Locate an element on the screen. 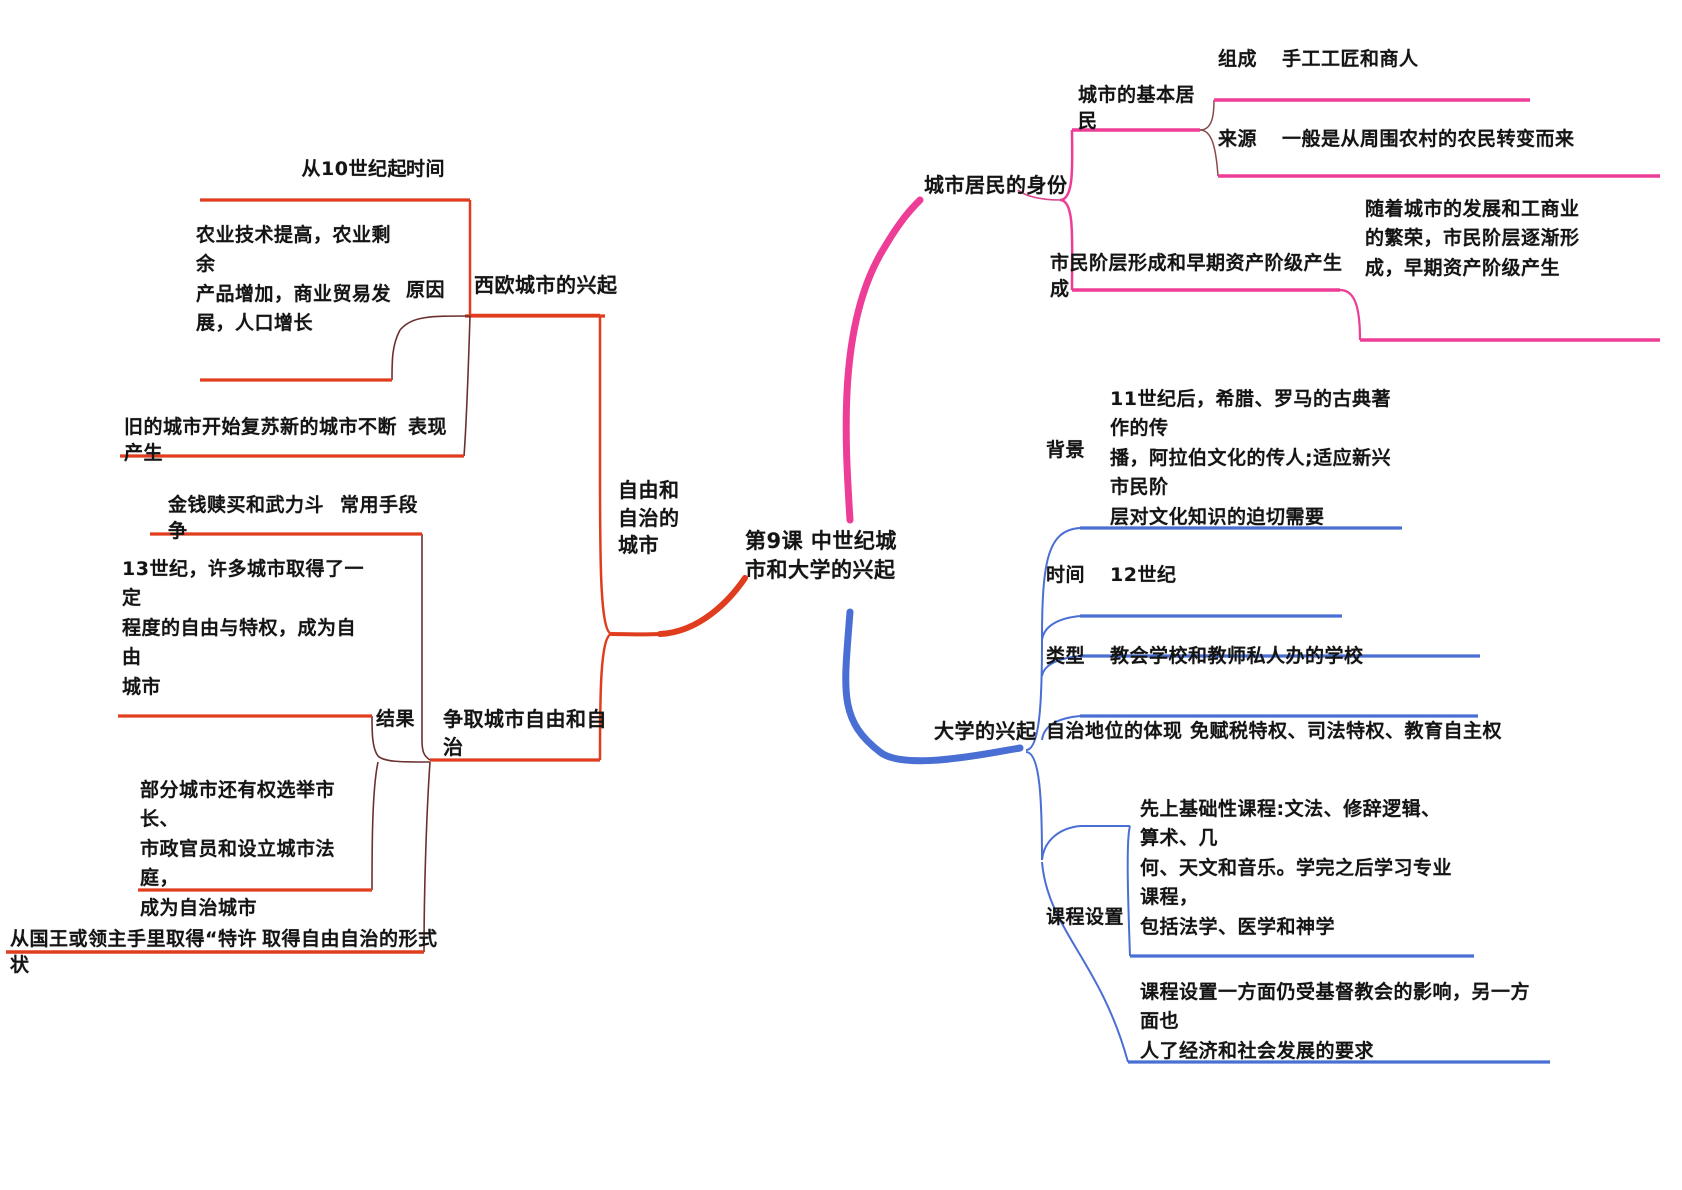 Image resolution: width=1682 pixels, height=1190 pixels. row-value-result-free-city: 13世纪，许多城市取得了一定 程度的自由与特权，成为自由 城市 is located at coordinates (243, 628).